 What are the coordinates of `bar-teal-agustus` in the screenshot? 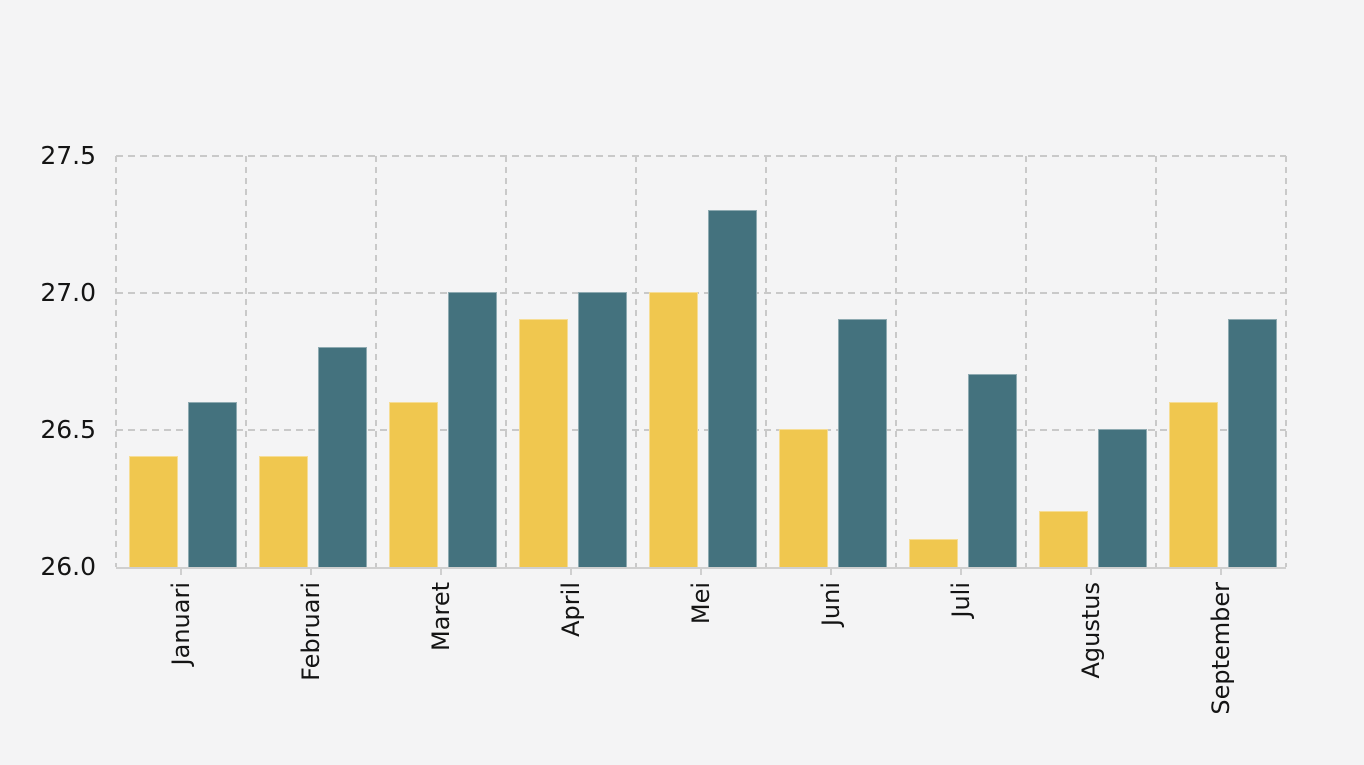 It's located at (1122, 498).